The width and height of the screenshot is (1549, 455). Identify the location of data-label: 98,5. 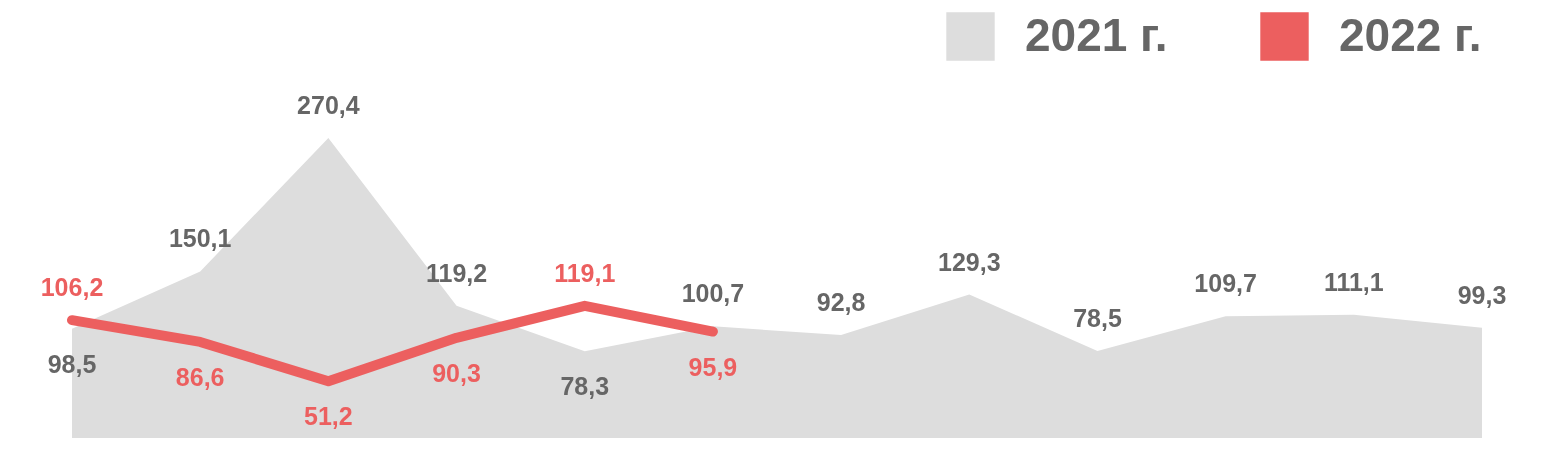
(72, 363).